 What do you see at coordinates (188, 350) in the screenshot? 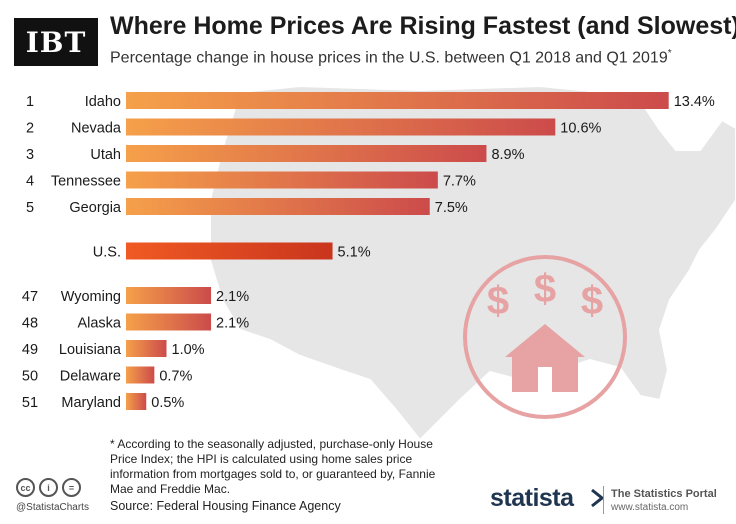
I see `value-label: 1.0%` at bounding box center [188, 350].